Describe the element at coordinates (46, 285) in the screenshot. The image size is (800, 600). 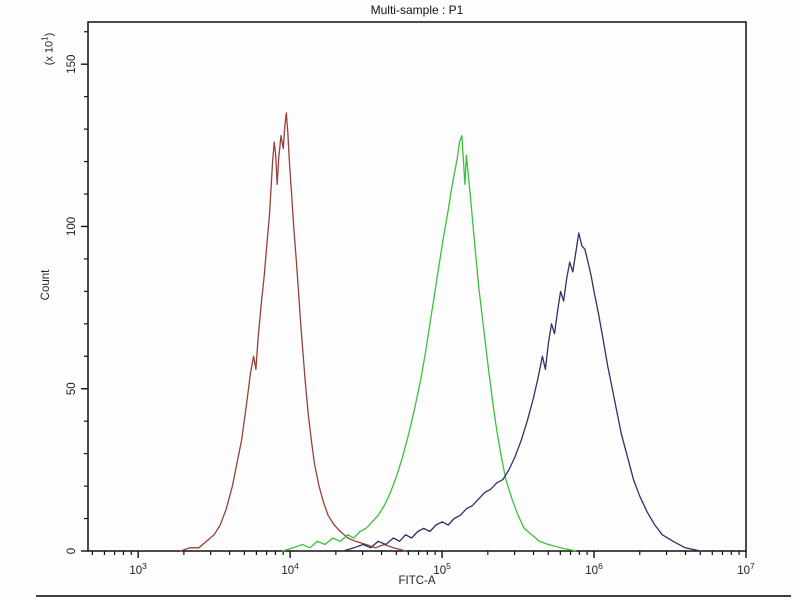
I see `y-axis-label: Count` at that location.